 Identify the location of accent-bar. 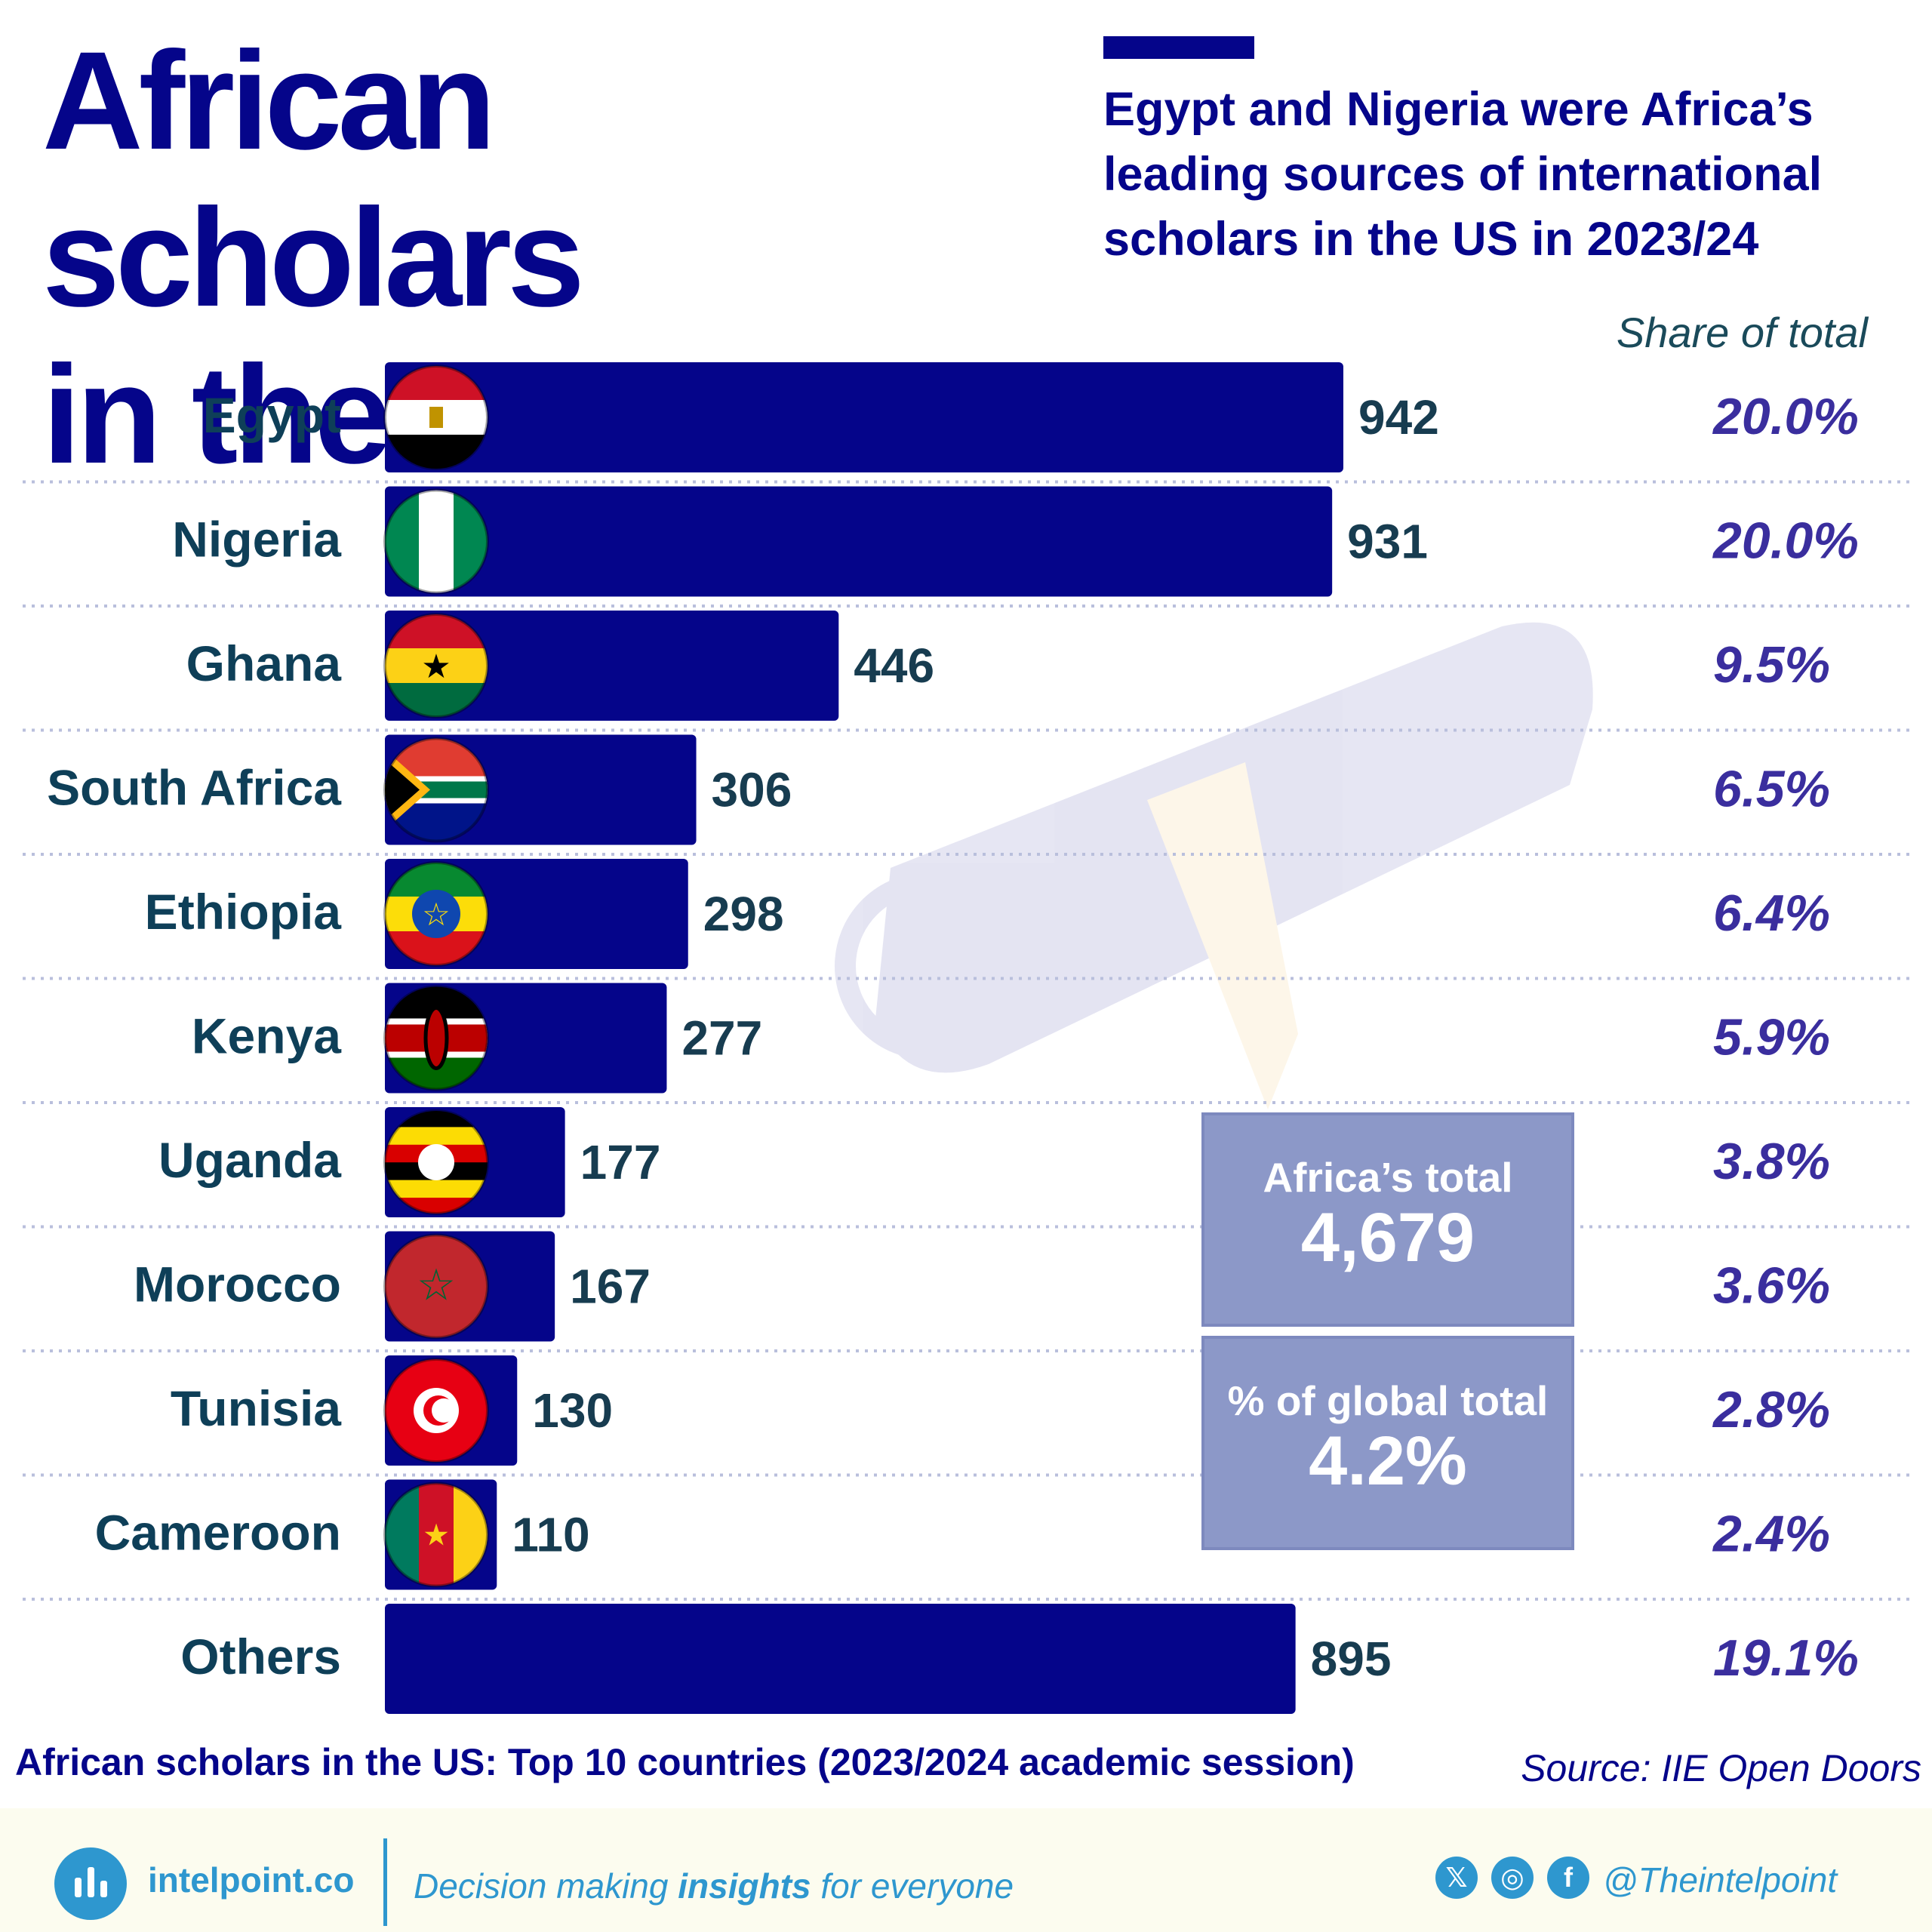
(1178, 47).